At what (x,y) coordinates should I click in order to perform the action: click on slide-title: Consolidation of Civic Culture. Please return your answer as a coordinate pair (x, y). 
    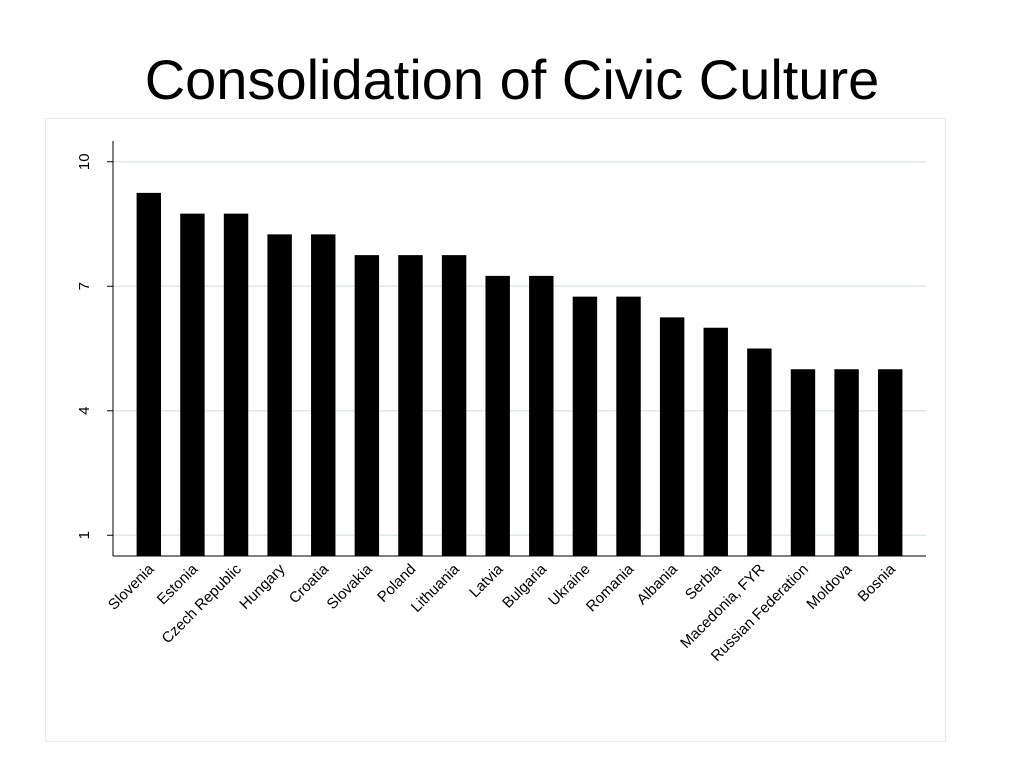
    Looking at the image, I should click on (512, 79).